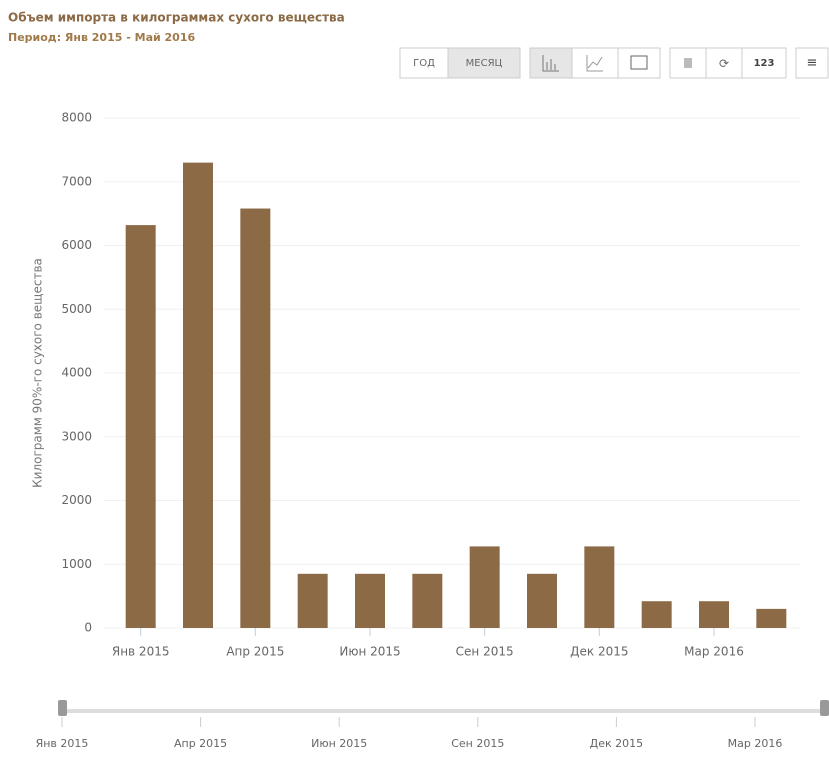 This screenshot has height=757, width=829. What do you see at coordinates (101, 37) in the screenshot?
I see `chart-subtitle: Период: Янв 2015 - Май 2016` at bounding box center [101, 37].